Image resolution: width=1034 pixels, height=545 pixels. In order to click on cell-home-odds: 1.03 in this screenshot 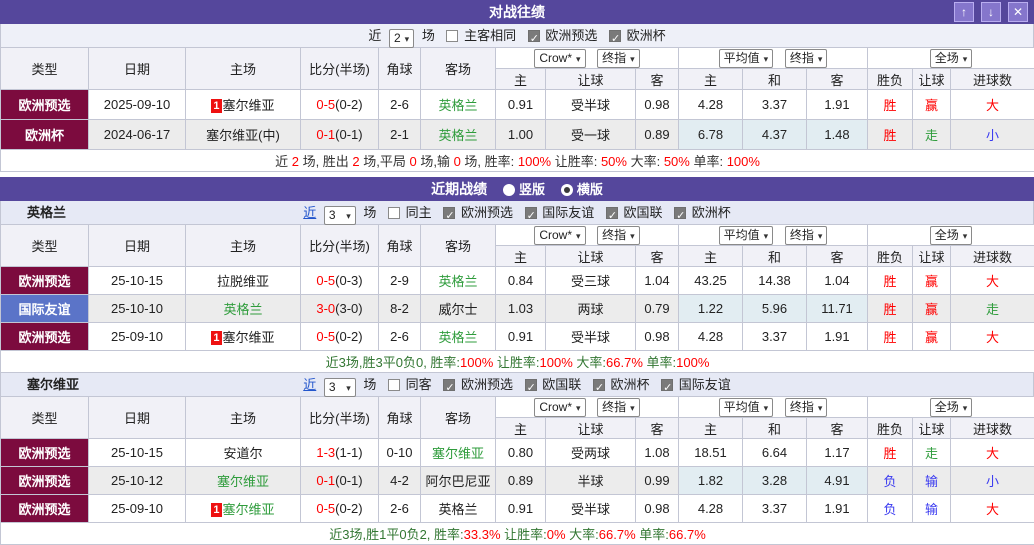, I will do `click(521, 309)`.